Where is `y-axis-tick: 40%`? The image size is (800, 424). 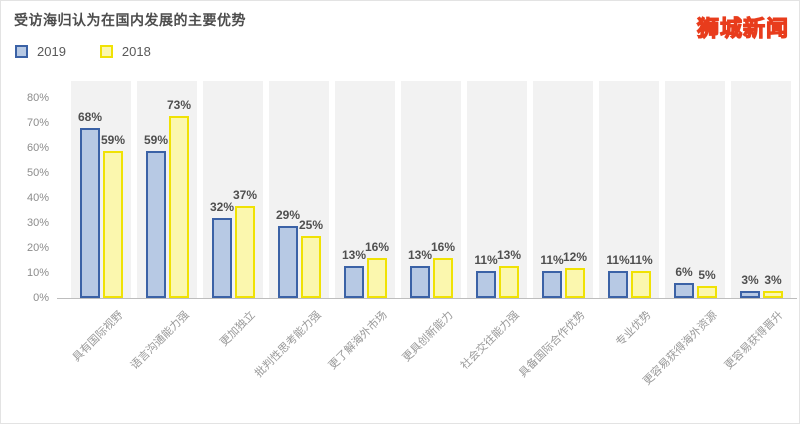
y-axis-tick: 40% is located at coordinates (37, 198).